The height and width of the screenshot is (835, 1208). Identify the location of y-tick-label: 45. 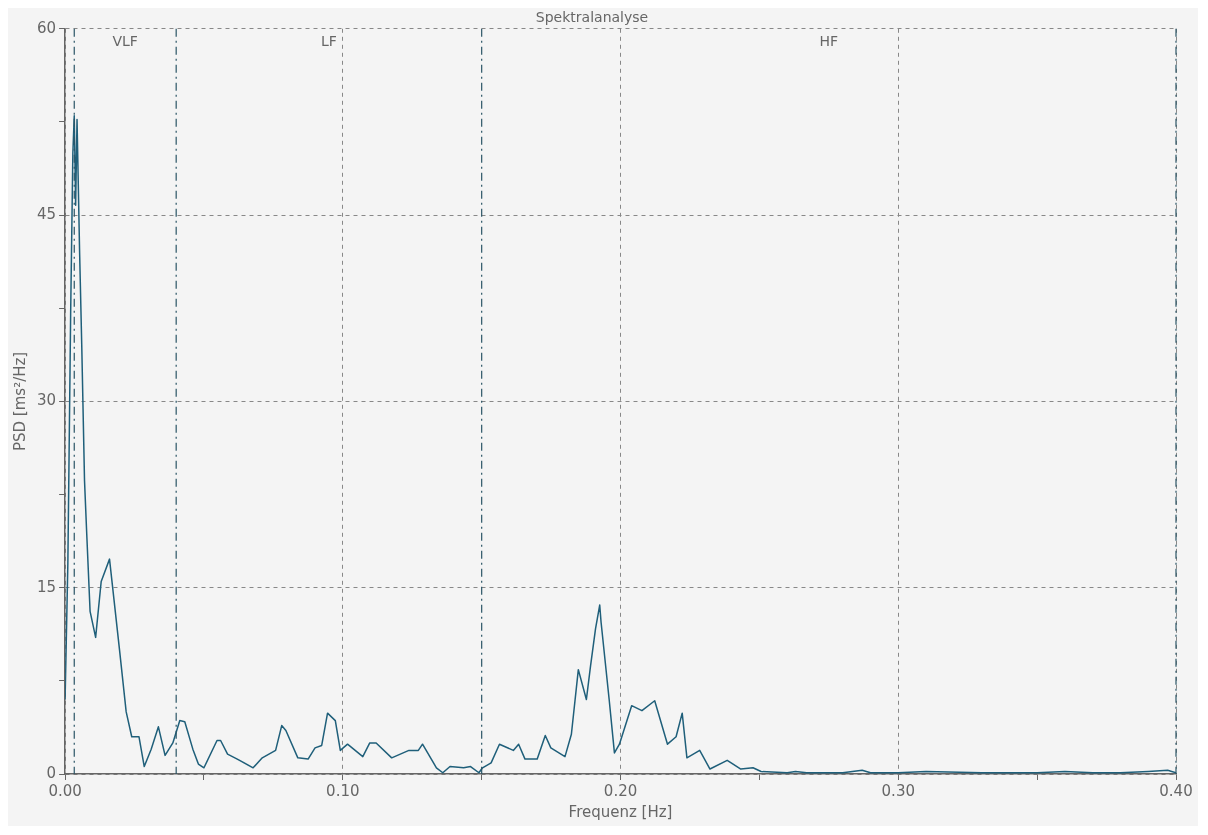
(46, 213).